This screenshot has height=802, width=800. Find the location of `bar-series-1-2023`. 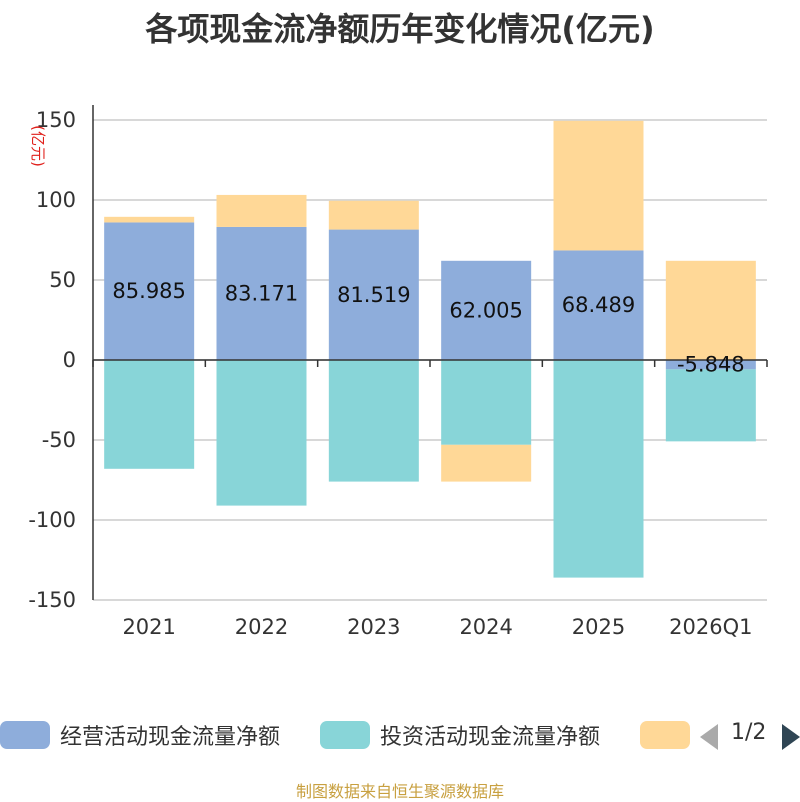

bar-series-1-2023 is located at coordinates (373, 421).